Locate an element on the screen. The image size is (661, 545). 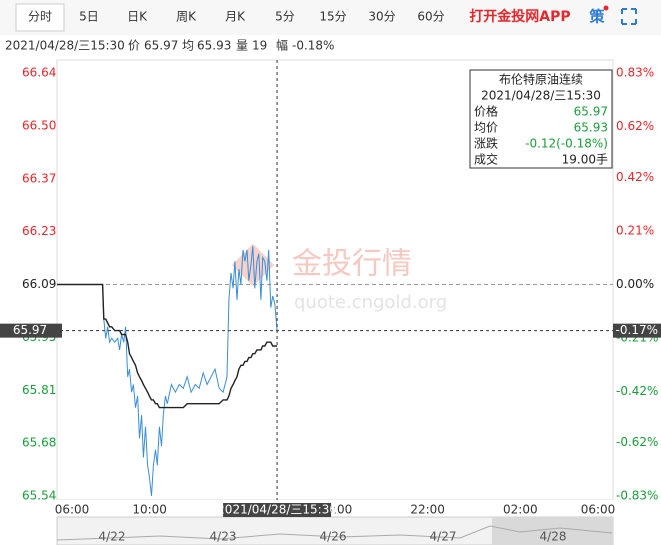
tab: 60分 is located at coordinates (430, 17).